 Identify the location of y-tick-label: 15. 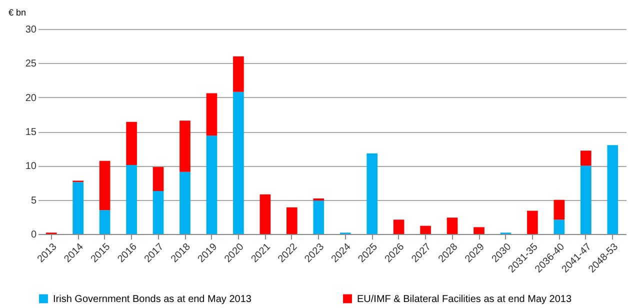
(31, 132).